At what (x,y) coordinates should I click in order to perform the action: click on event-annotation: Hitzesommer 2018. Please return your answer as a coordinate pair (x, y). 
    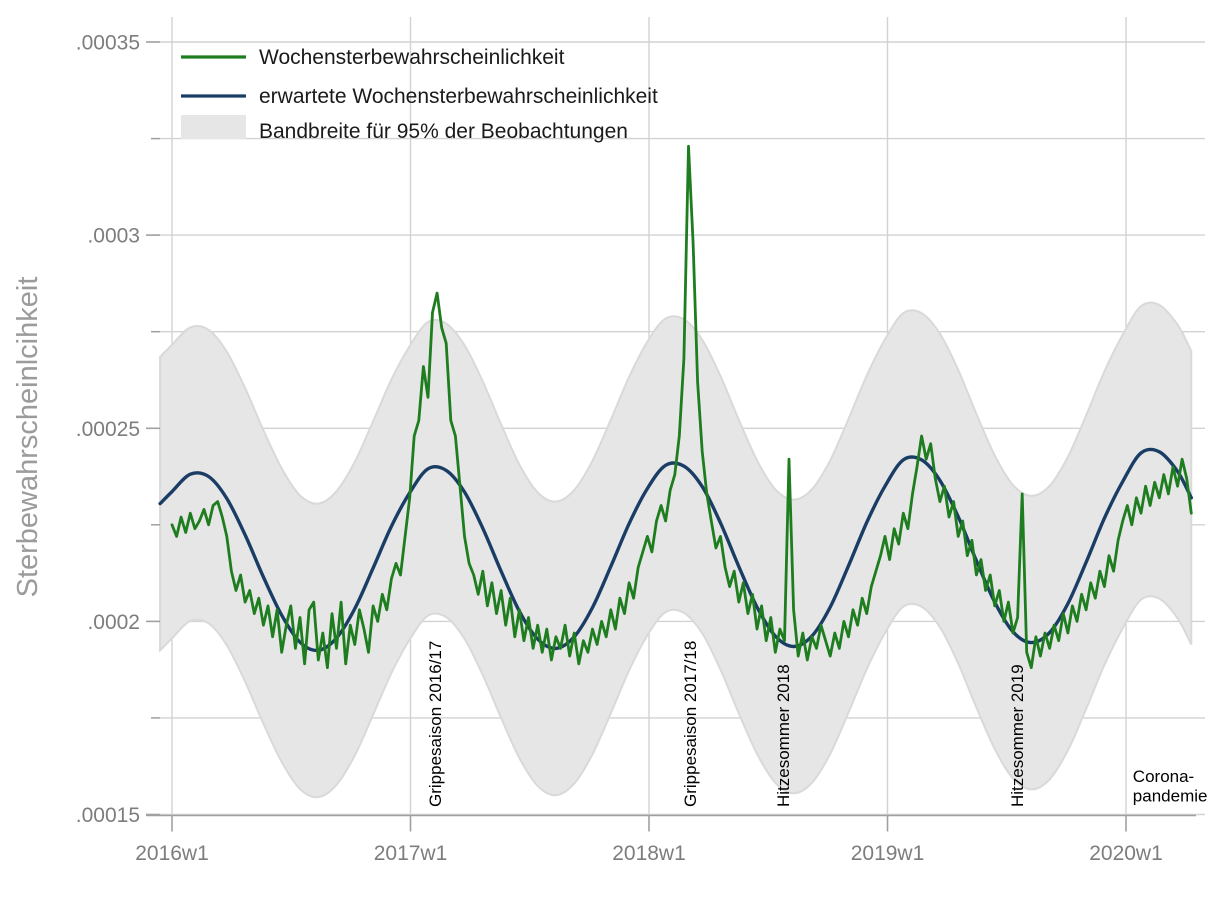
    Looking at the image, I should click on (783, 735).